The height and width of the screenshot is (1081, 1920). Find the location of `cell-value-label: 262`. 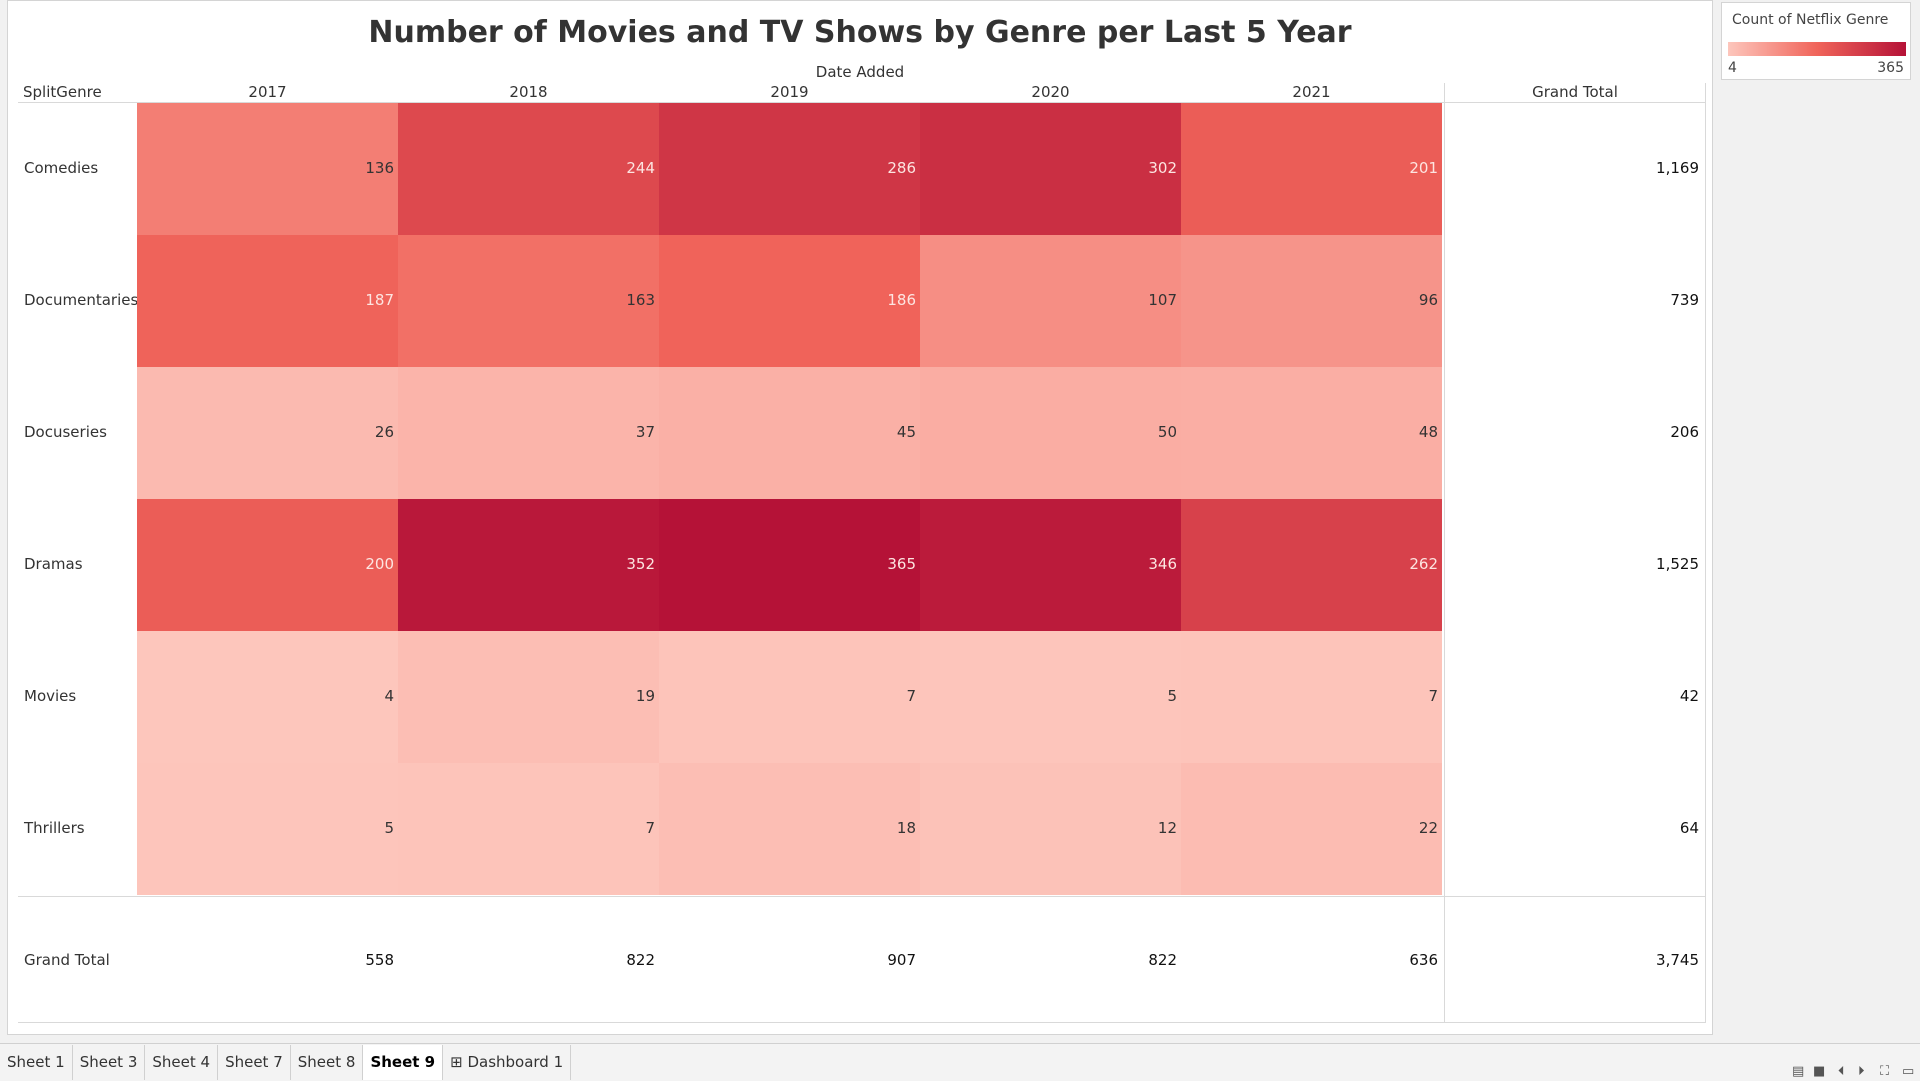

cell-value-label: 262 is located at coordinates (1423, 564).